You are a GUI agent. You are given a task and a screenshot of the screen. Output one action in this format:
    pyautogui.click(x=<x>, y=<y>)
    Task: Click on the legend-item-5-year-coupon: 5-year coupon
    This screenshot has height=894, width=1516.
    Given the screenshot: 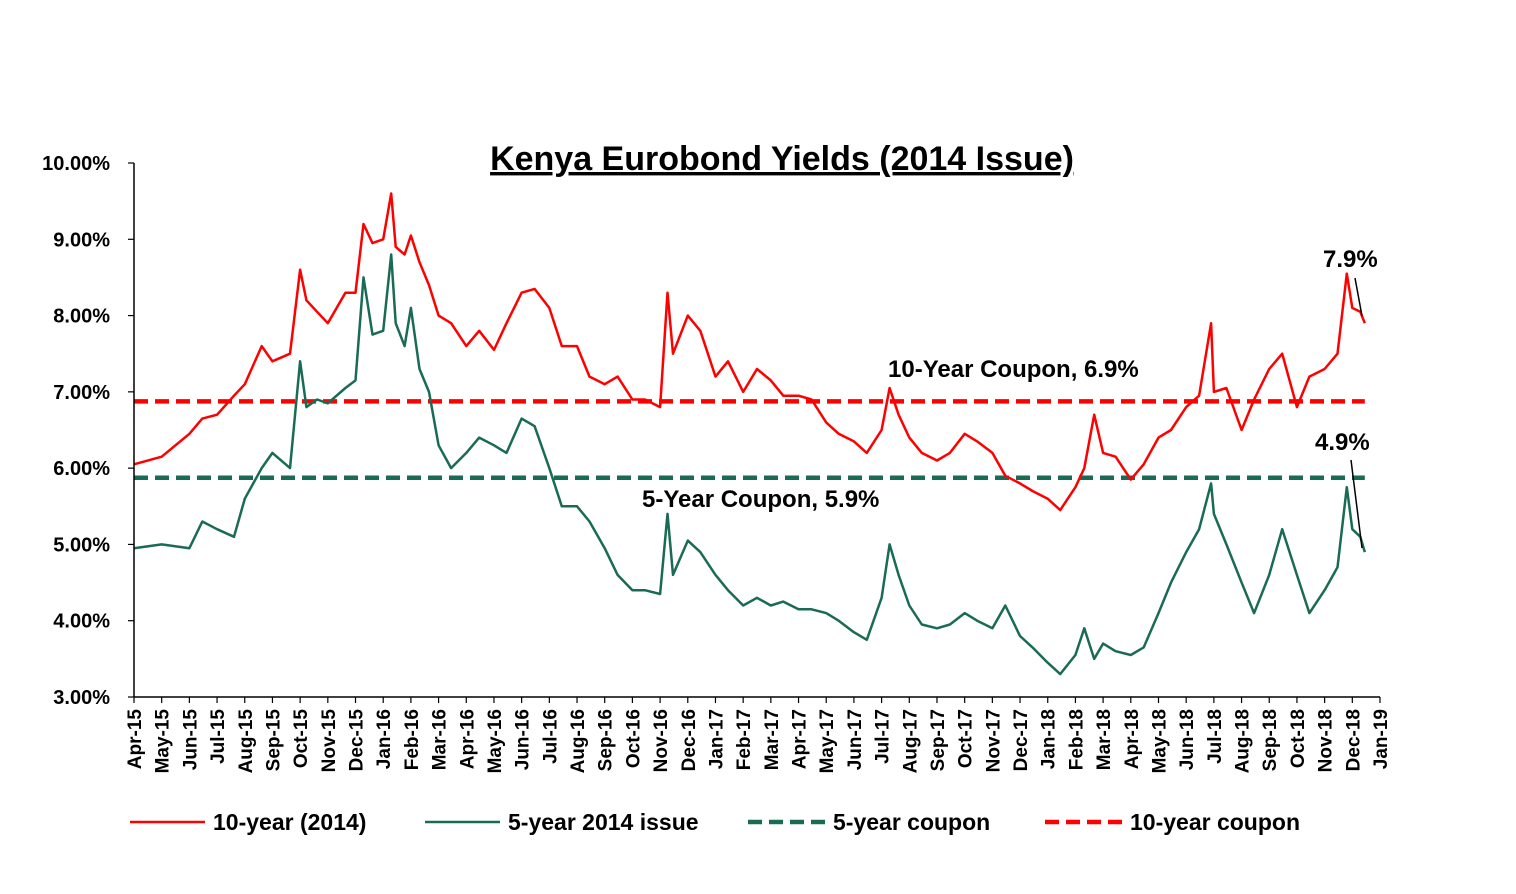 What is the action you would take?
    pyautogui.click(x=869, y=822)
    